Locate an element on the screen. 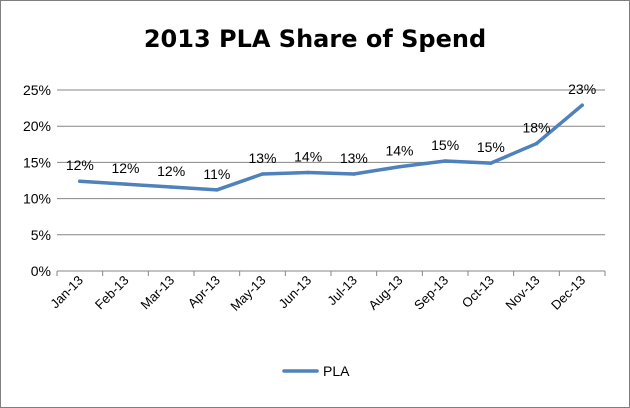 This screenshot has width=630, height=408. data-label: 23% is located at coordinates (582, 89).